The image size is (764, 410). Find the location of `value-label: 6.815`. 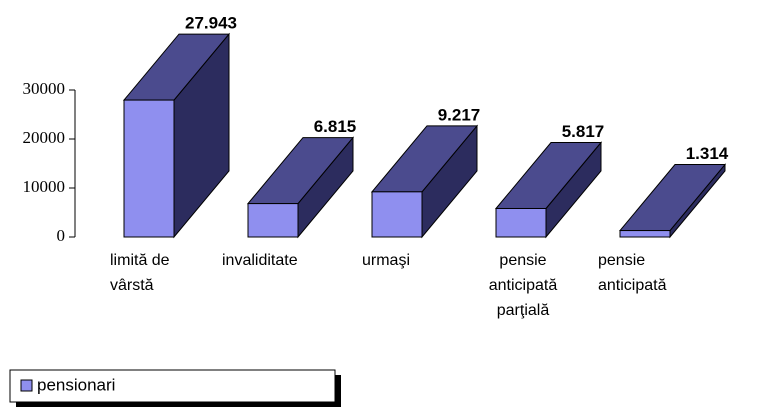

value-label: 6.815 is located at coordinates (335, 126).